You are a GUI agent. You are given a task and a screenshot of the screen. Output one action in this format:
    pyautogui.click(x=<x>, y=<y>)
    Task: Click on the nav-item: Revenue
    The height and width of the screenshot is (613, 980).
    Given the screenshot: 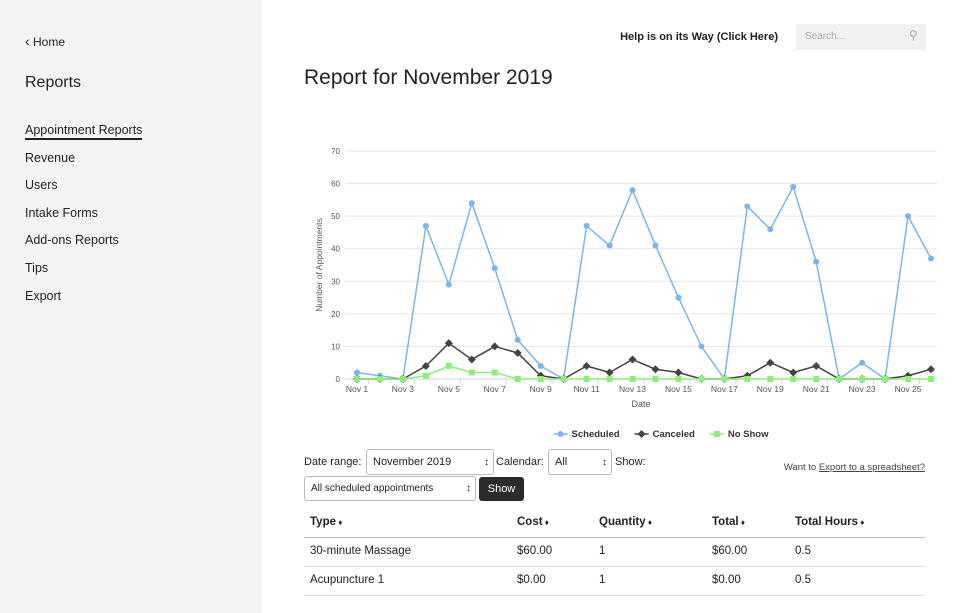 What is the action you would take?
    pyautogui.click(x=50, y=157)
    